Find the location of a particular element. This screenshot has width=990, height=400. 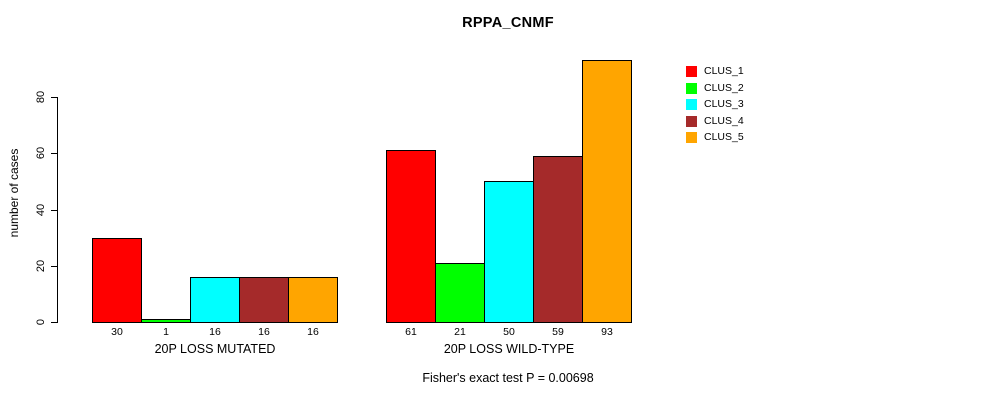

bar-value-label: 50 is located at coordinates (509, 332).